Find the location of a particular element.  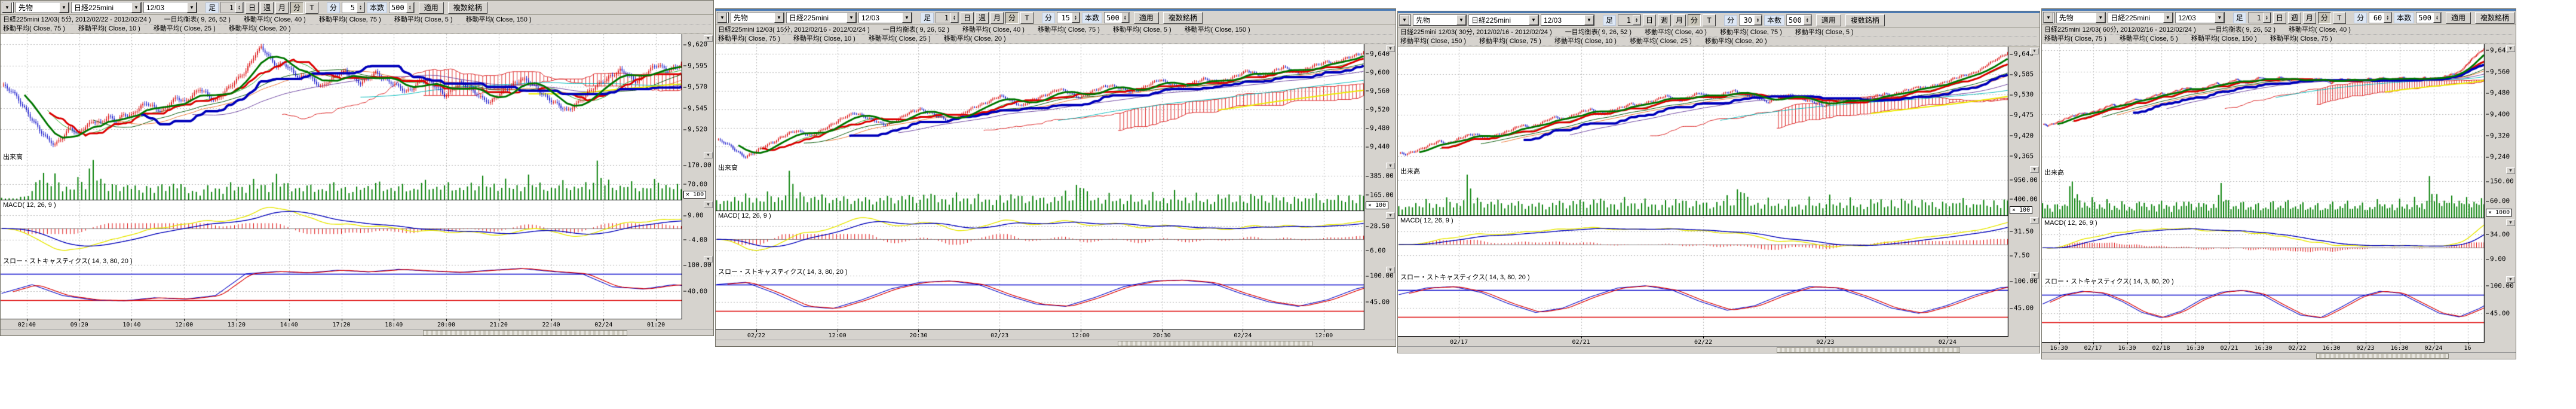

minutes-spinner: 30 ▲ ▼ is located at coordinates (1751, 20).